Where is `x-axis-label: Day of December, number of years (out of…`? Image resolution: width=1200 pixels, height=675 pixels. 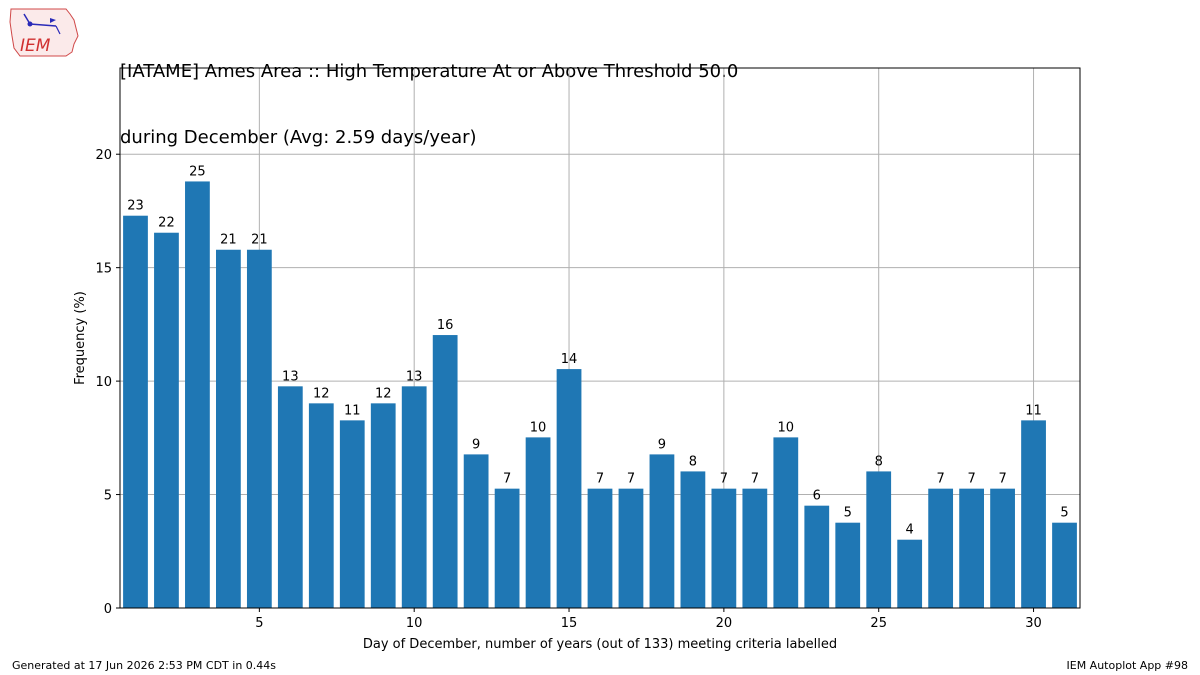 x-axis-label: Day of December, number of years (out of… is located at coordinates (600, 644).